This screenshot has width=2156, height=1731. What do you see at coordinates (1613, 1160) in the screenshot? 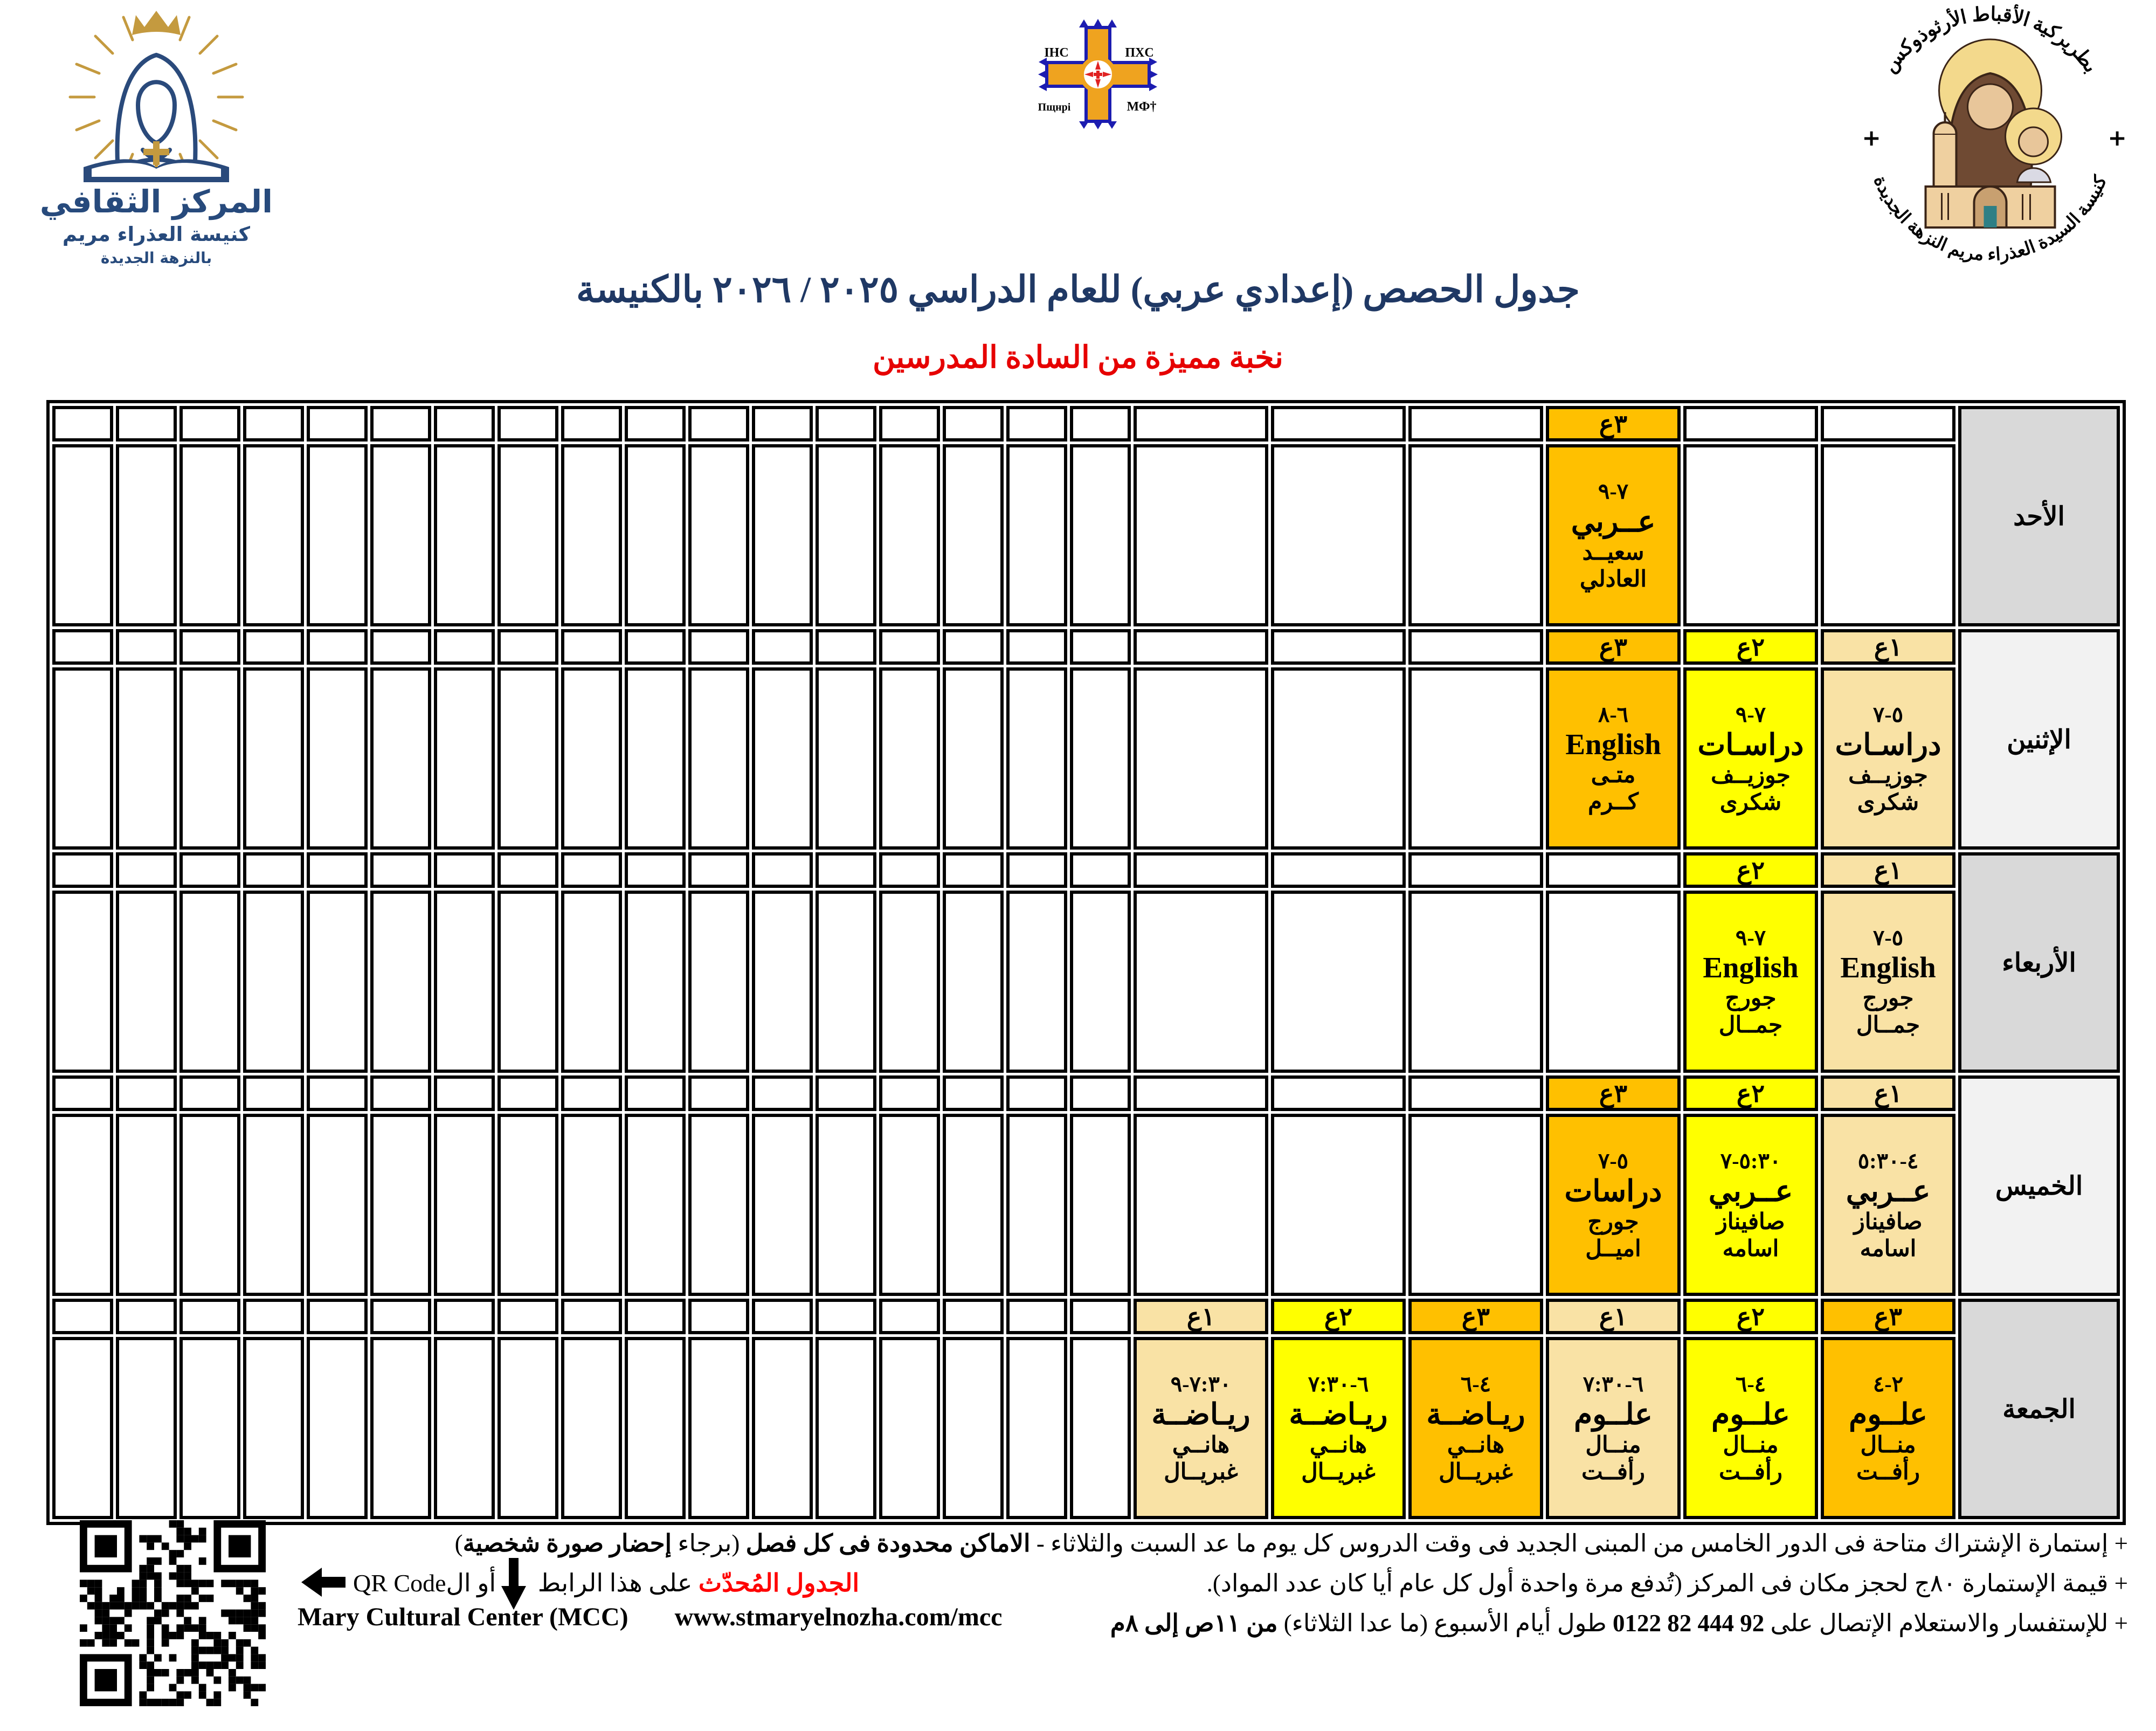
I see `lesson-time: ٧-٥` at bounding box center [1613, 1160].